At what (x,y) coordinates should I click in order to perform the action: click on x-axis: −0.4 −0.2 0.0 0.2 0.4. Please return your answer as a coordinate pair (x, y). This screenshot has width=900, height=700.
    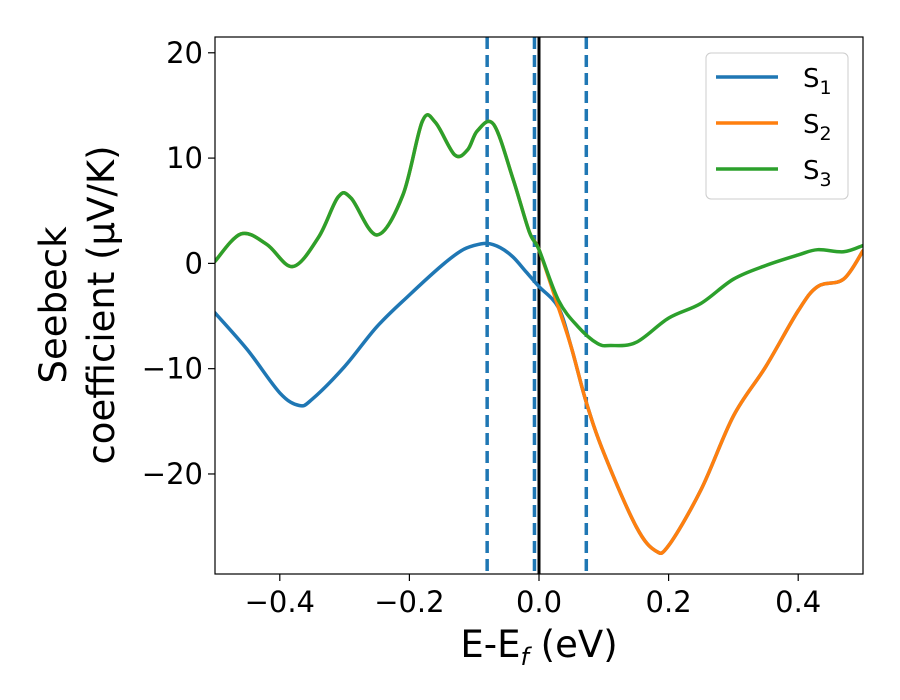
    Looking at the image, I should click on (533, 596).